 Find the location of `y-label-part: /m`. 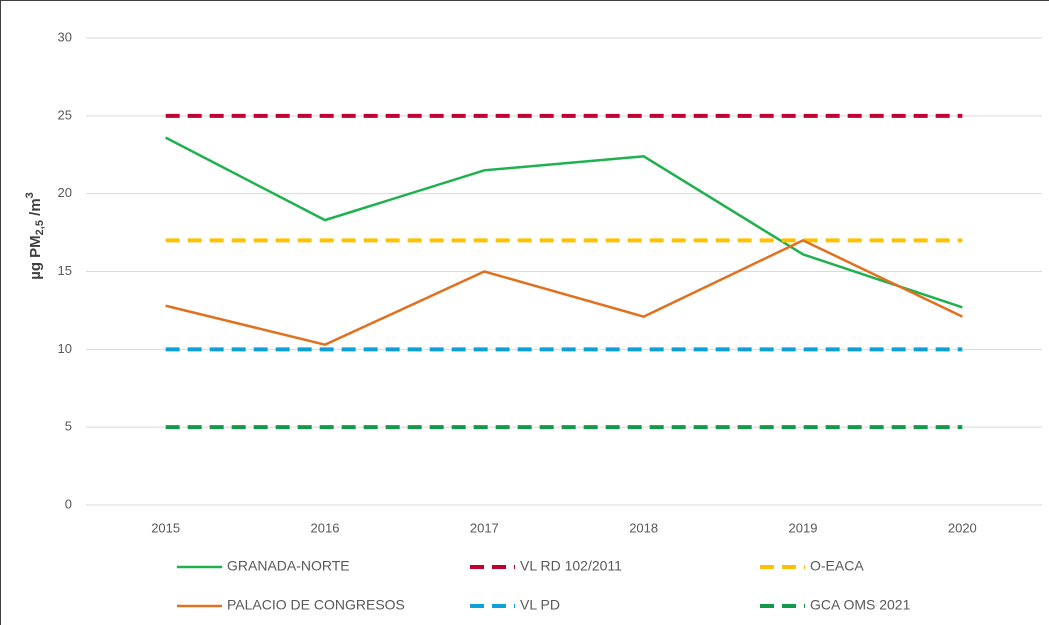

y-label-part: /m is located at coordinates (35, 209).